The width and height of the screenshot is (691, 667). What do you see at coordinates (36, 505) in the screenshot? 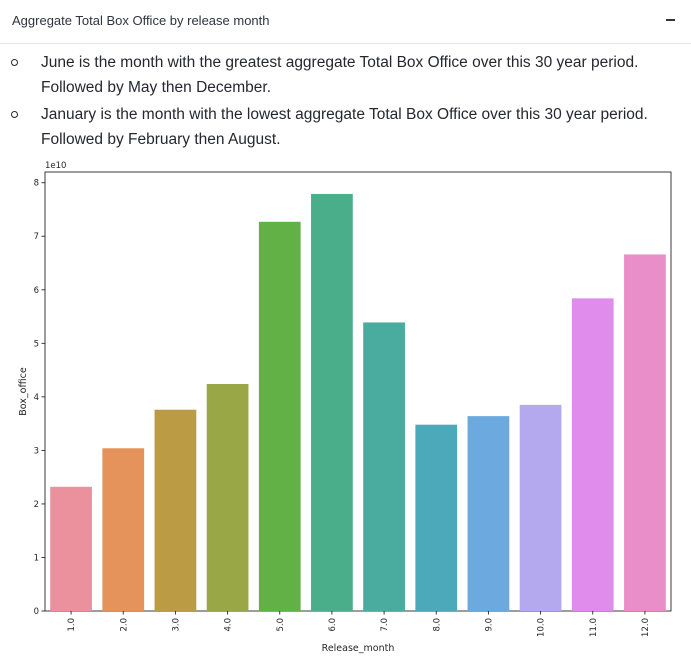
I see `y-tick-label: 2` at bounding box center [36, 505].